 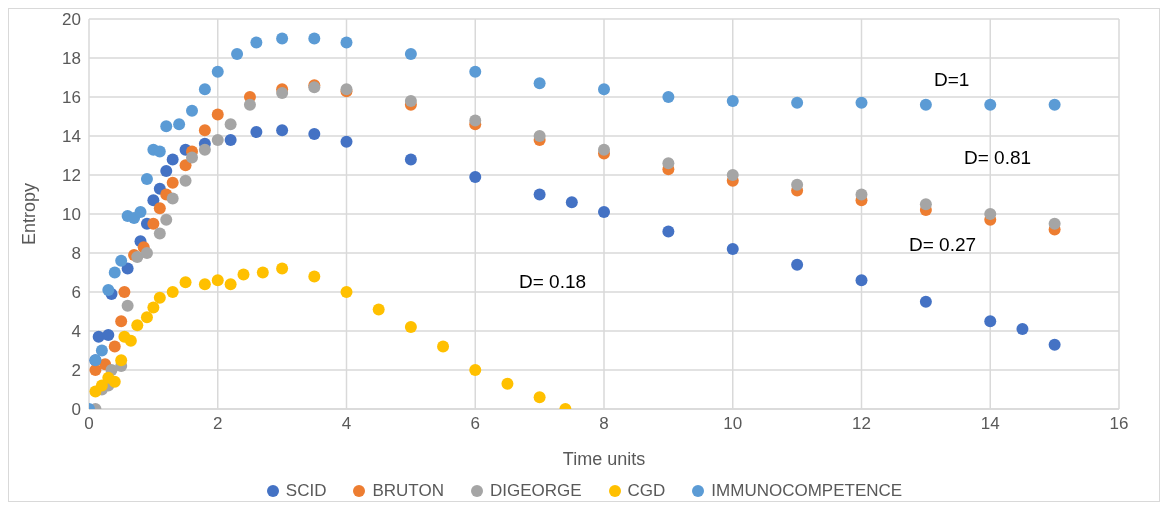 What do you see at coordinates (71, 59) in the screenshot?
I see `y-tick-label: 18` at bounding box center [71, 59].